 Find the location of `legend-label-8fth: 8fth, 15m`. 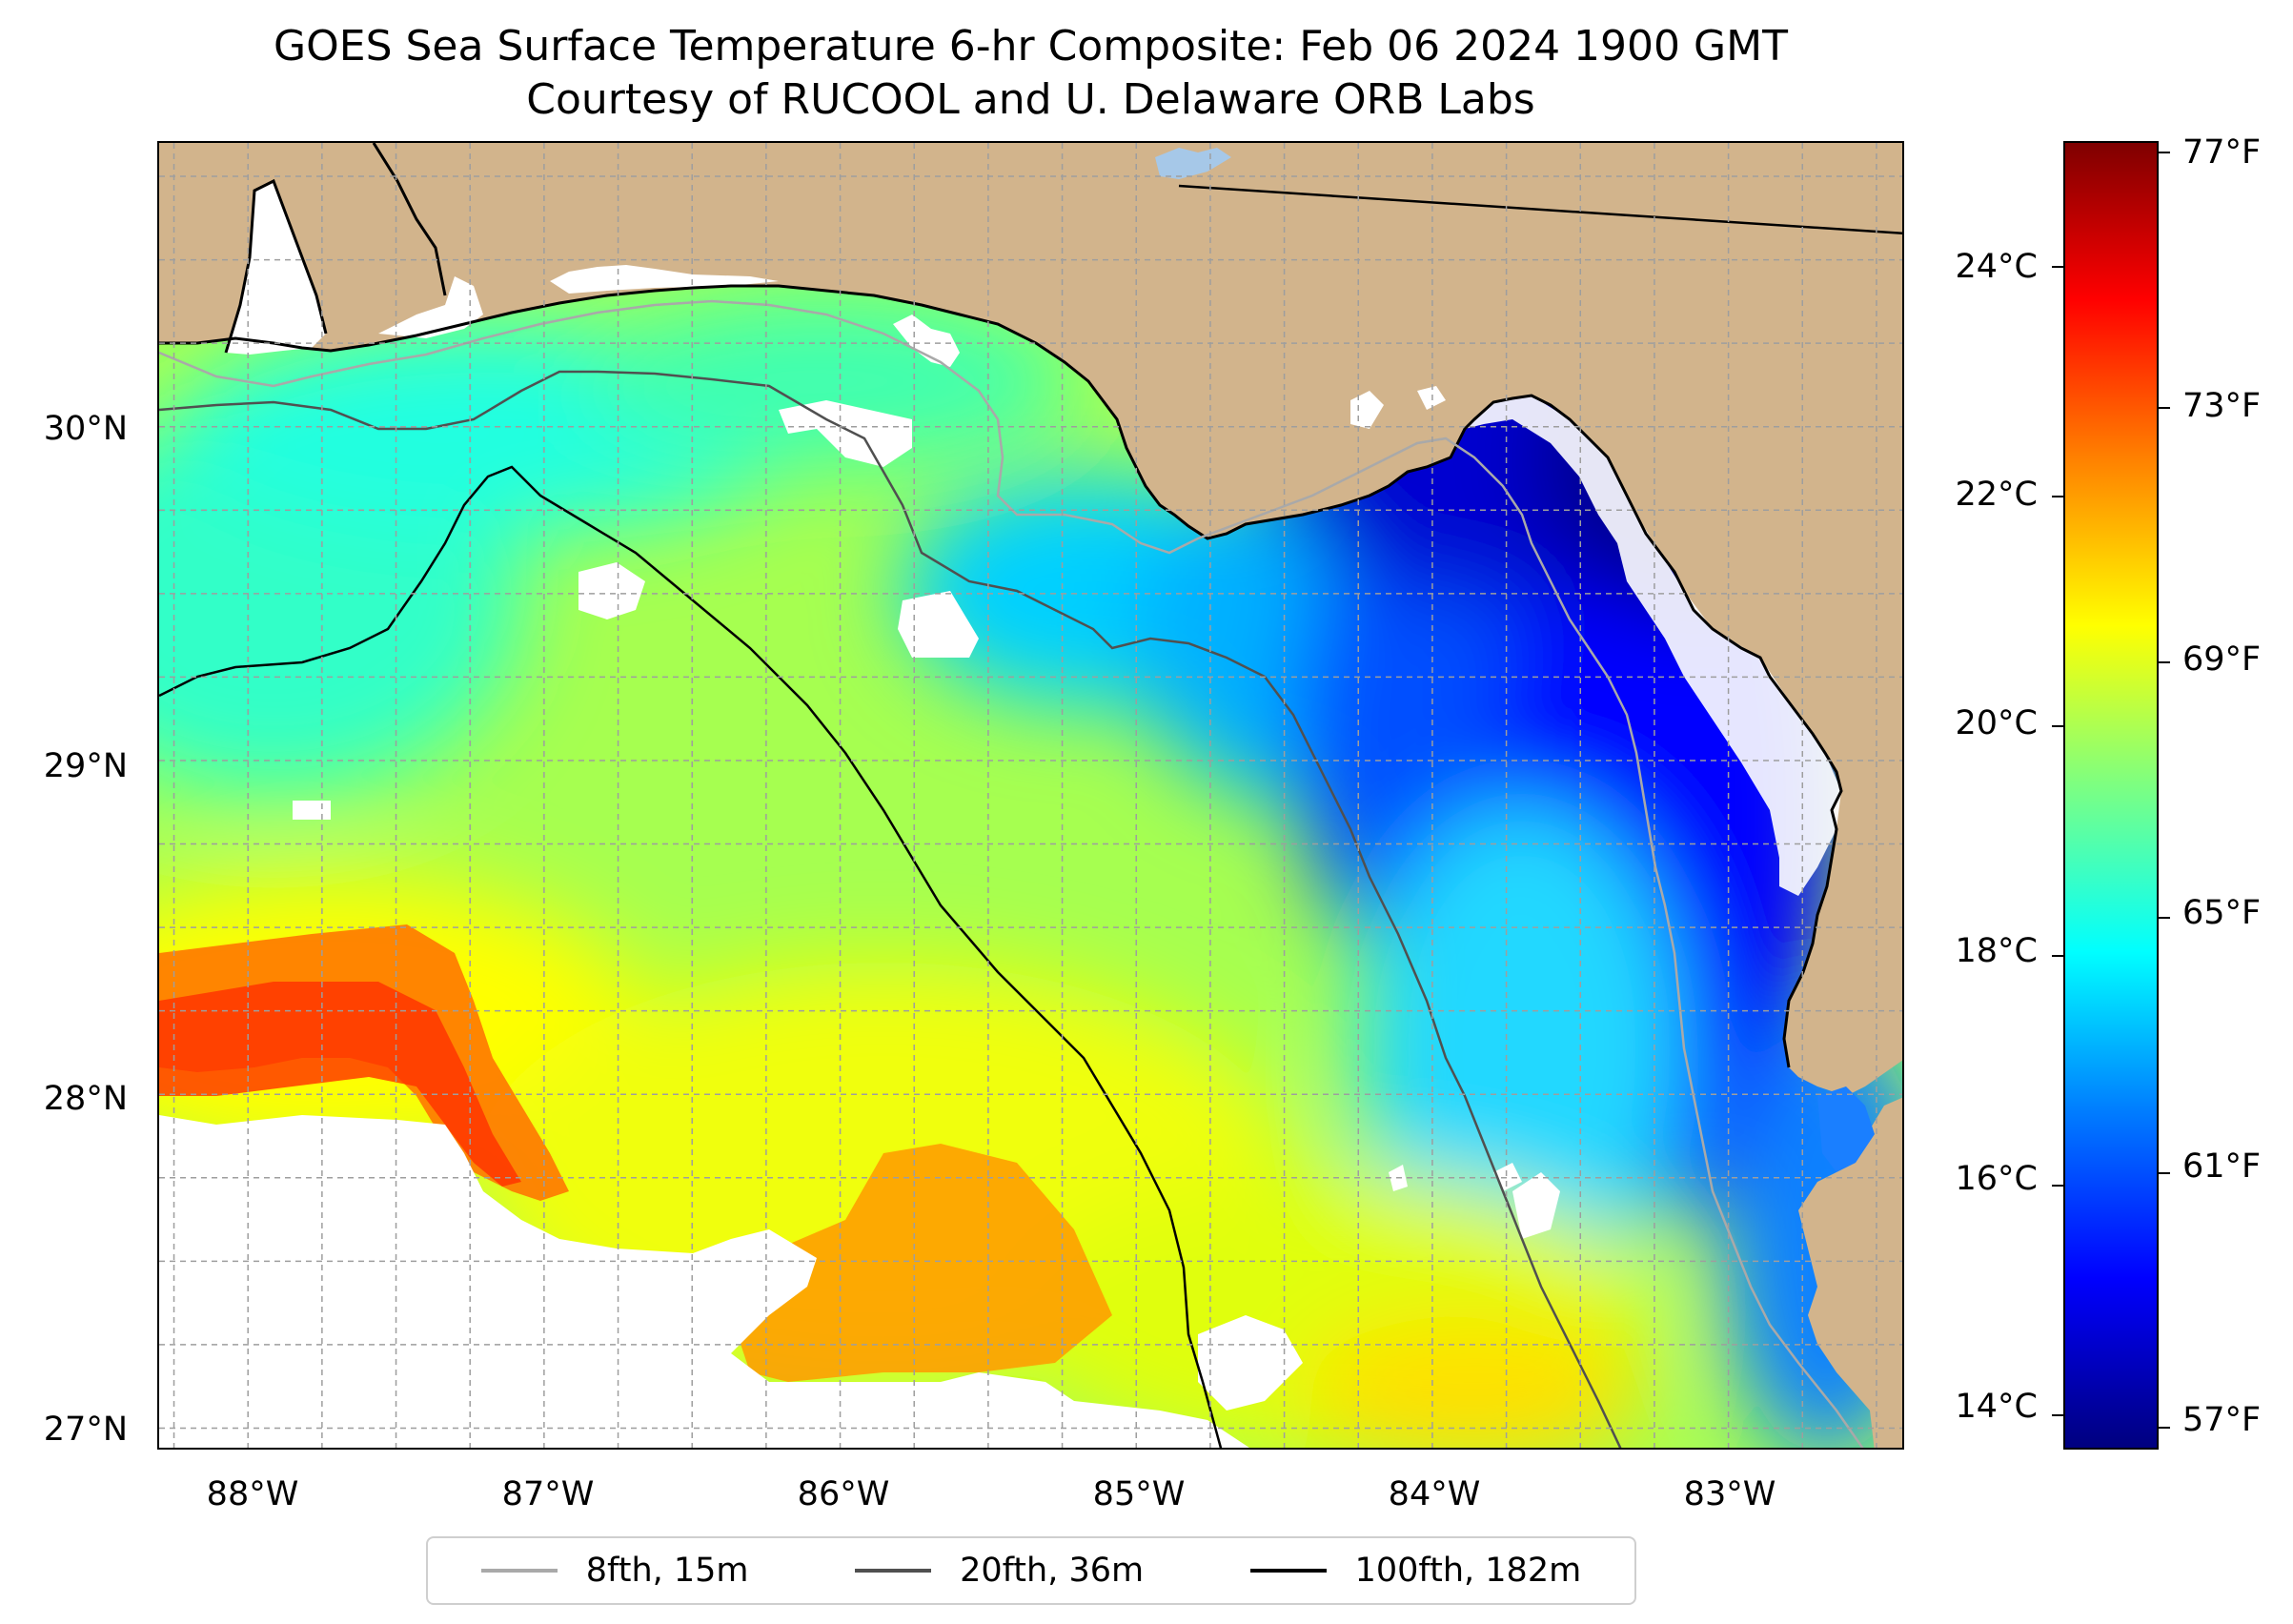

legend-label-8fth: 8fth, 15m is located at coordinates (667, 1571).